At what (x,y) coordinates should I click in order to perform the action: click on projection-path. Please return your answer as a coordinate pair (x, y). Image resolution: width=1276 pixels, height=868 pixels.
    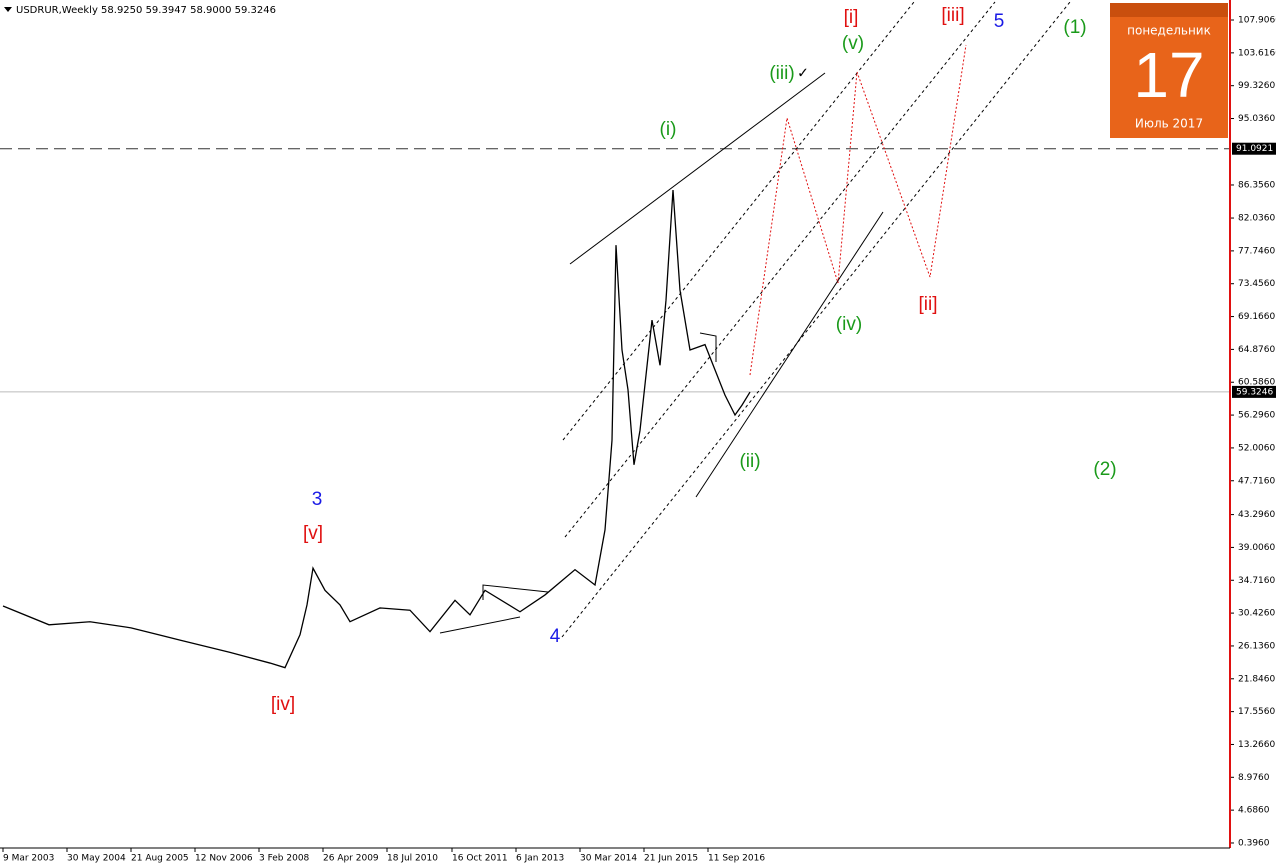
    Looking at the image, I should click on (858, 210).